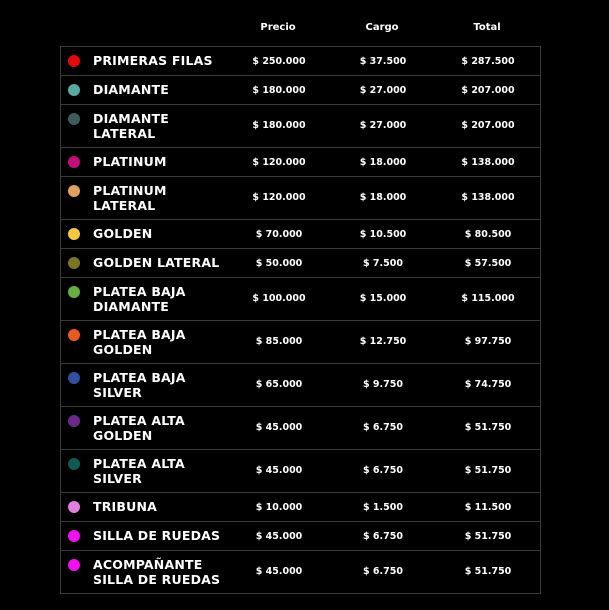 The image size is (609, 610). What do you see at coordinates (130, 198) in the screenshot?
I see `section-name: PLATINUM LATERAL` at bounding box center [130, 198].